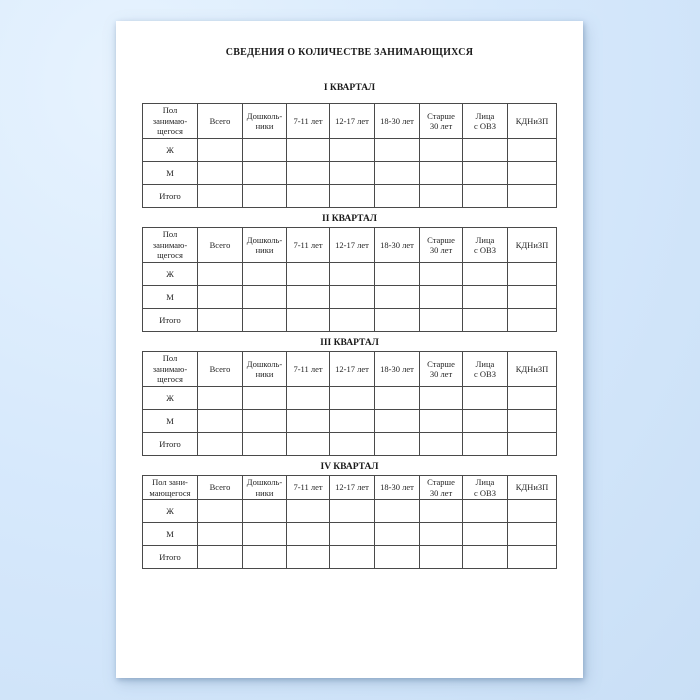  I want to click on quarter-heading: IV КВАРТАЛ, so click(349, 467).